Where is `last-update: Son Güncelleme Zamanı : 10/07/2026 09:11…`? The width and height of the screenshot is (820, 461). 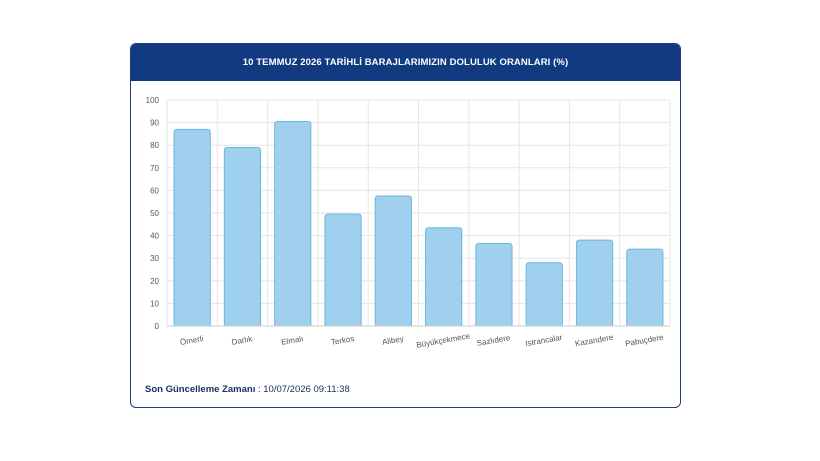 last-update: Son Güncelleme Zamanı : 10/07/2026 09:11… is located at coordinates (247, 389).